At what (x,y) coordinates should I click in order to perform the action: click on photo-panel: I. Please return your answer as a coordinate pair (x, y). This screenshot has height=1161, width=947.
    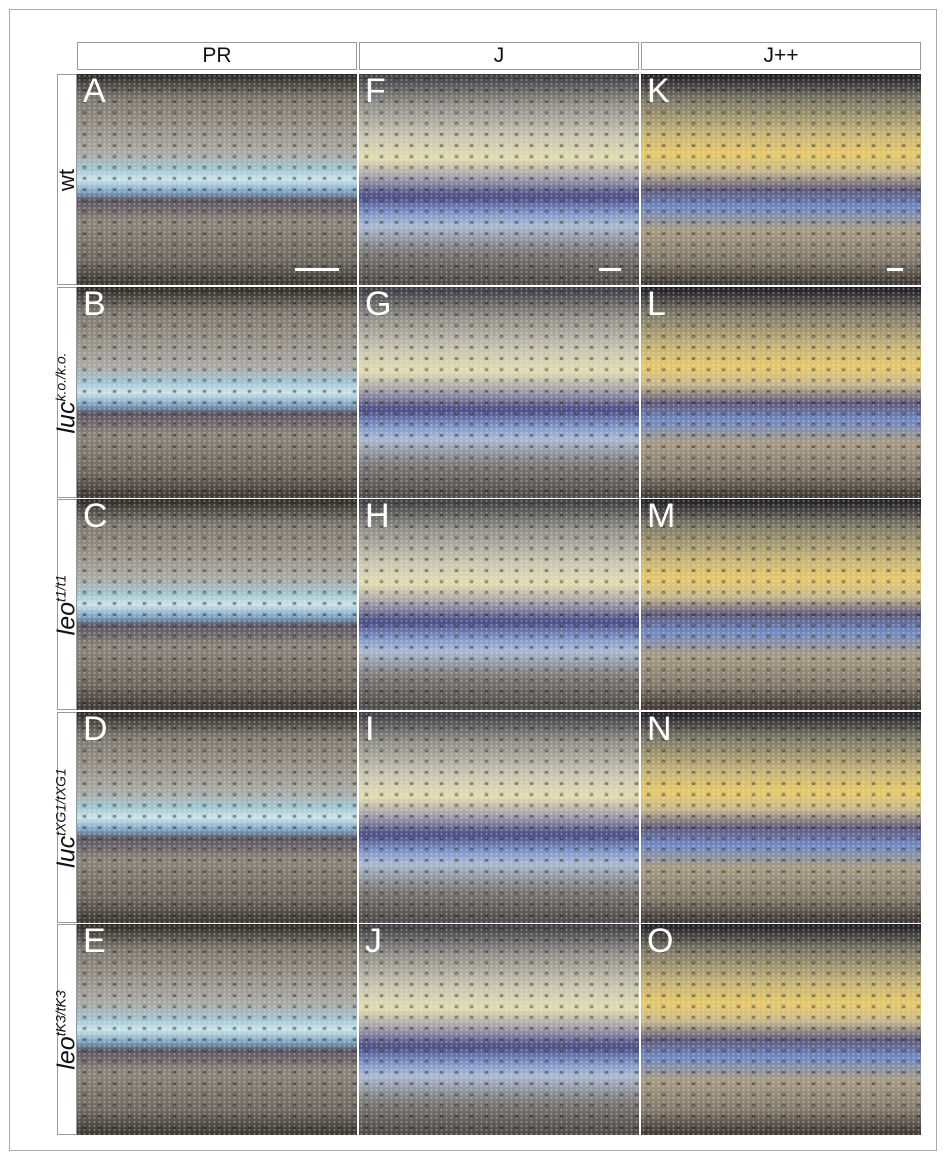
    Looking at the image, I should click on (499, 817).